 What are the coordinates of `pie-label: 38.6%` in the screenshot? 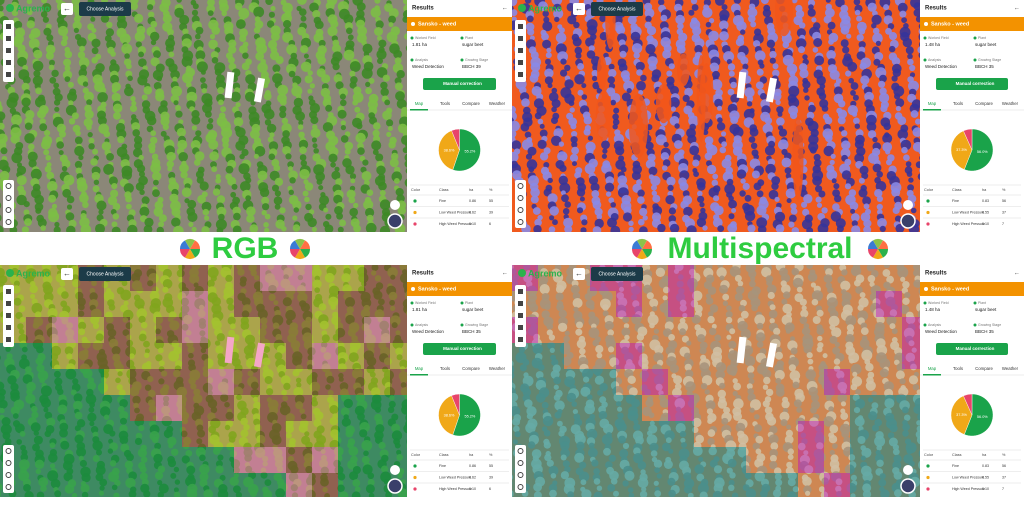 It's located at (449, 150).